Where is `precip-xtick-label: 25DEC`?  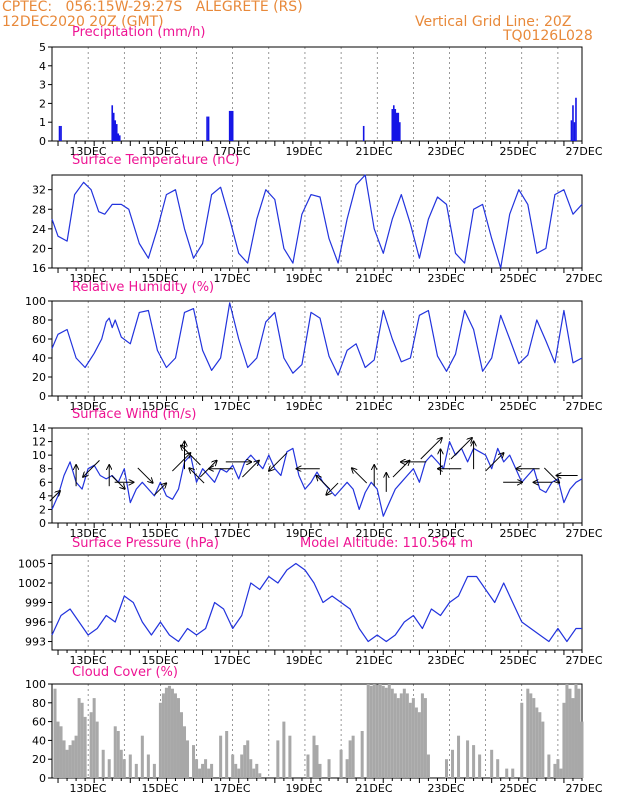
precip-xtick-label: 25DEC is located at coordinates (517, 151).